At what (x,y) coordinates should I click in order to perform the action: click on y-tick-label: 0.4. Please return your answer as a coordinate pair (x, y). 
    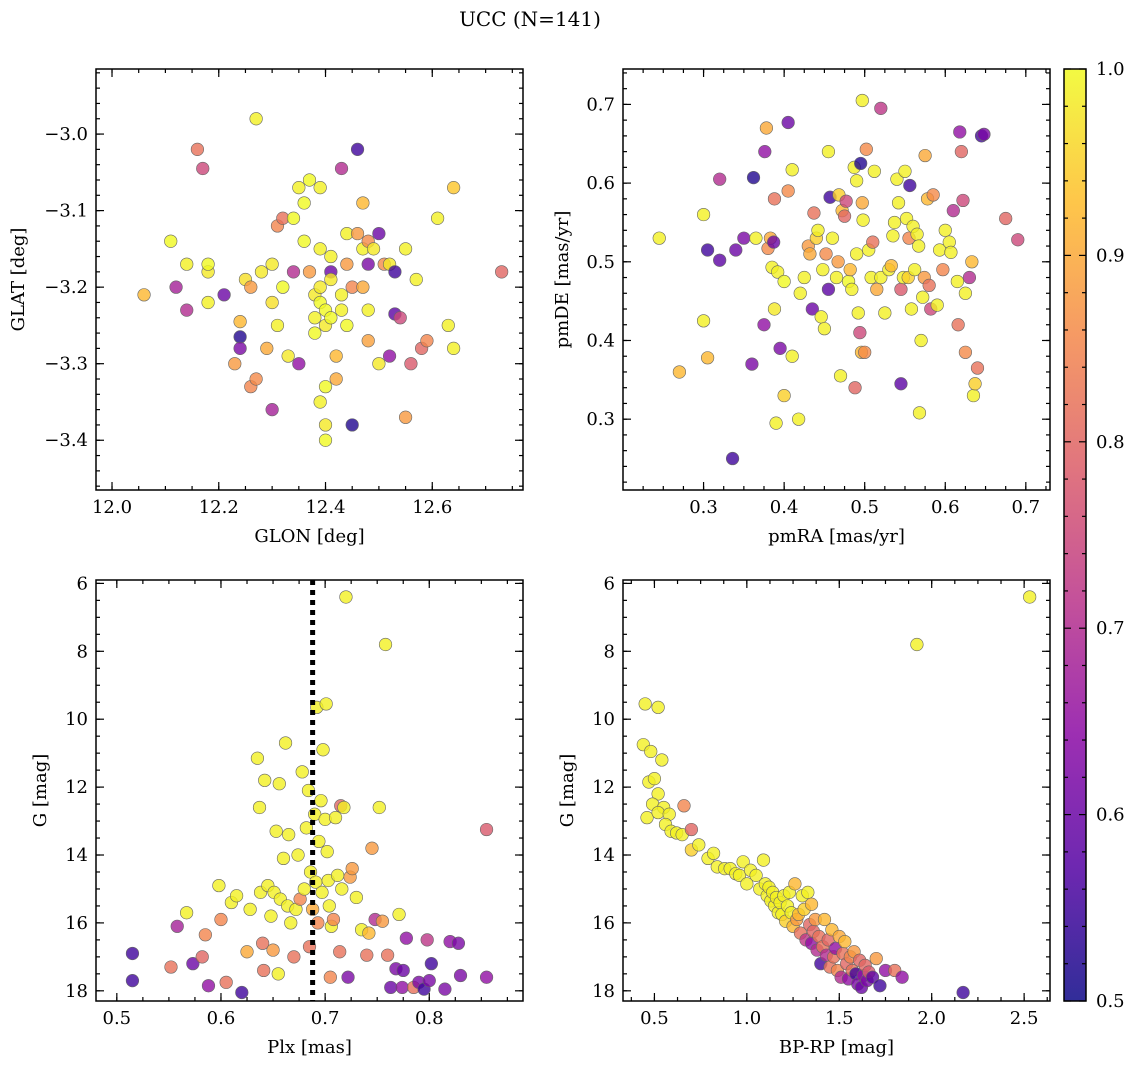
    Looking at the image, I should click on (600, 340).